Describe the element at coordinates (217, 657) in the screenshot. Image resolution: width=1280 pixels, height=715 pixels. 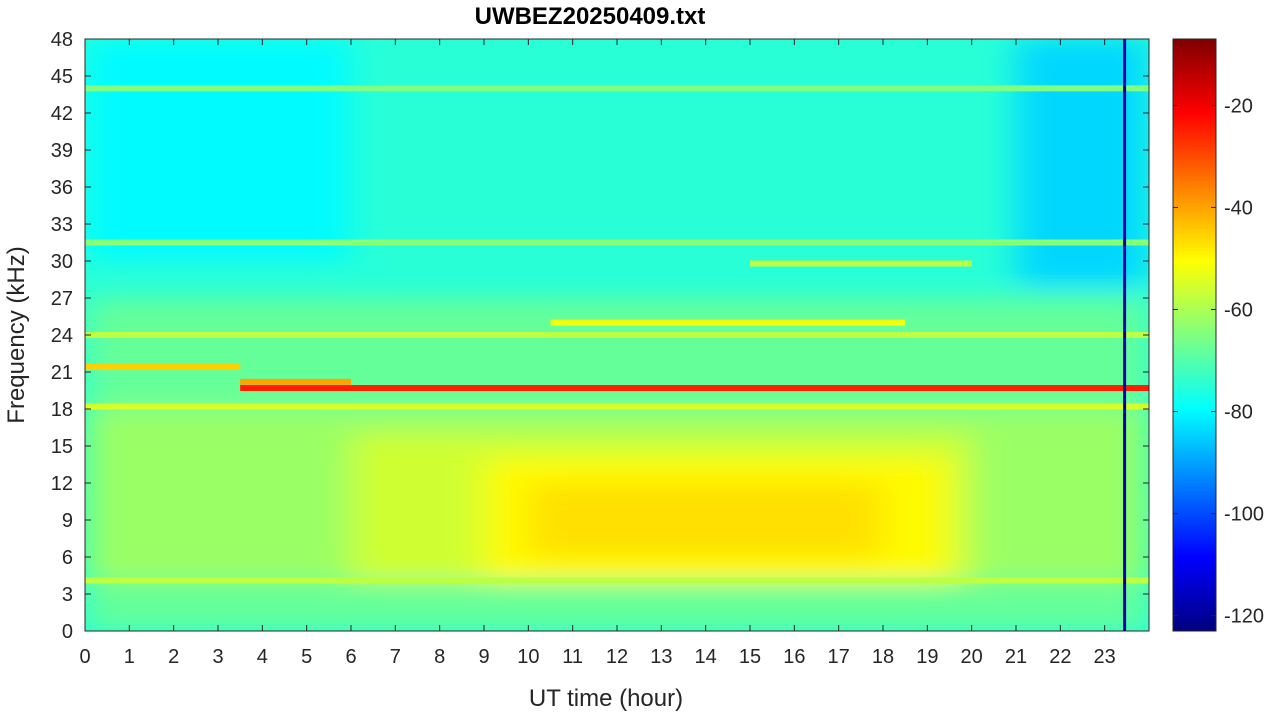
I see `x-tick-label: 3` at that location.